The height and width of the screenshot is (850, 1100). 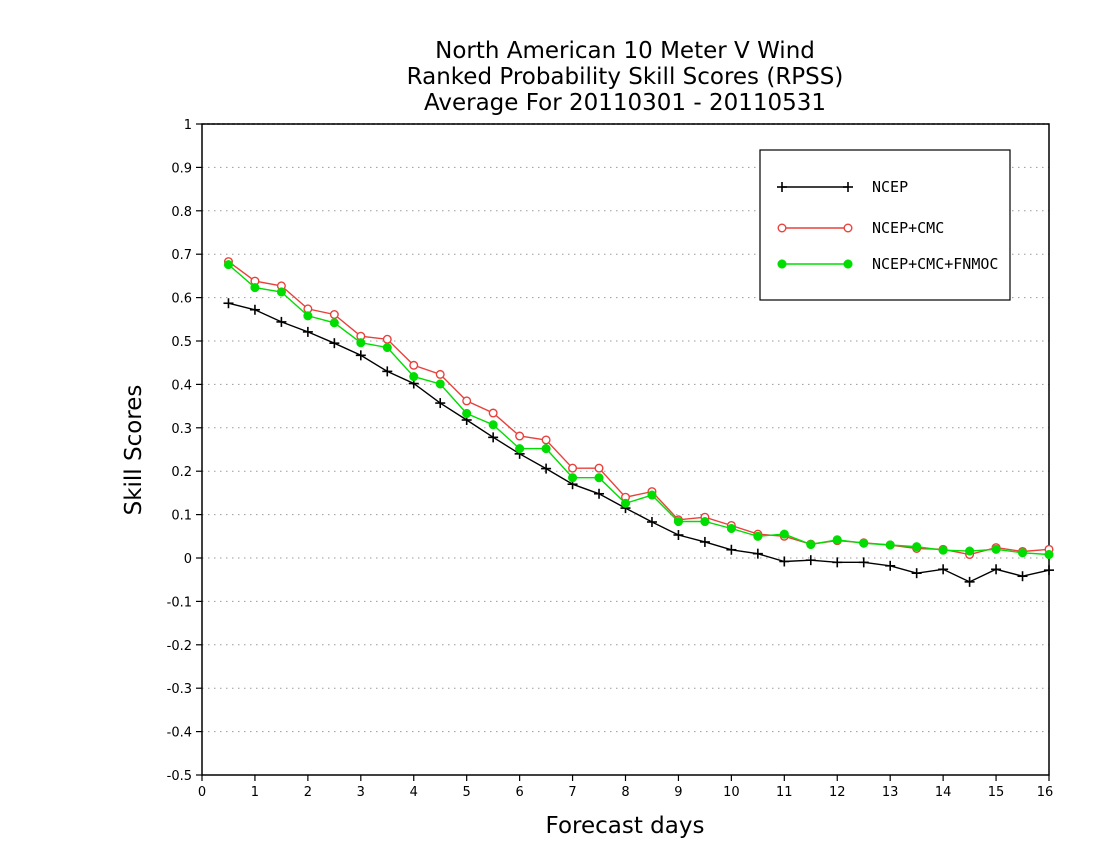 I want to click on x-tick-label: 14, so click(x=943, y=792).